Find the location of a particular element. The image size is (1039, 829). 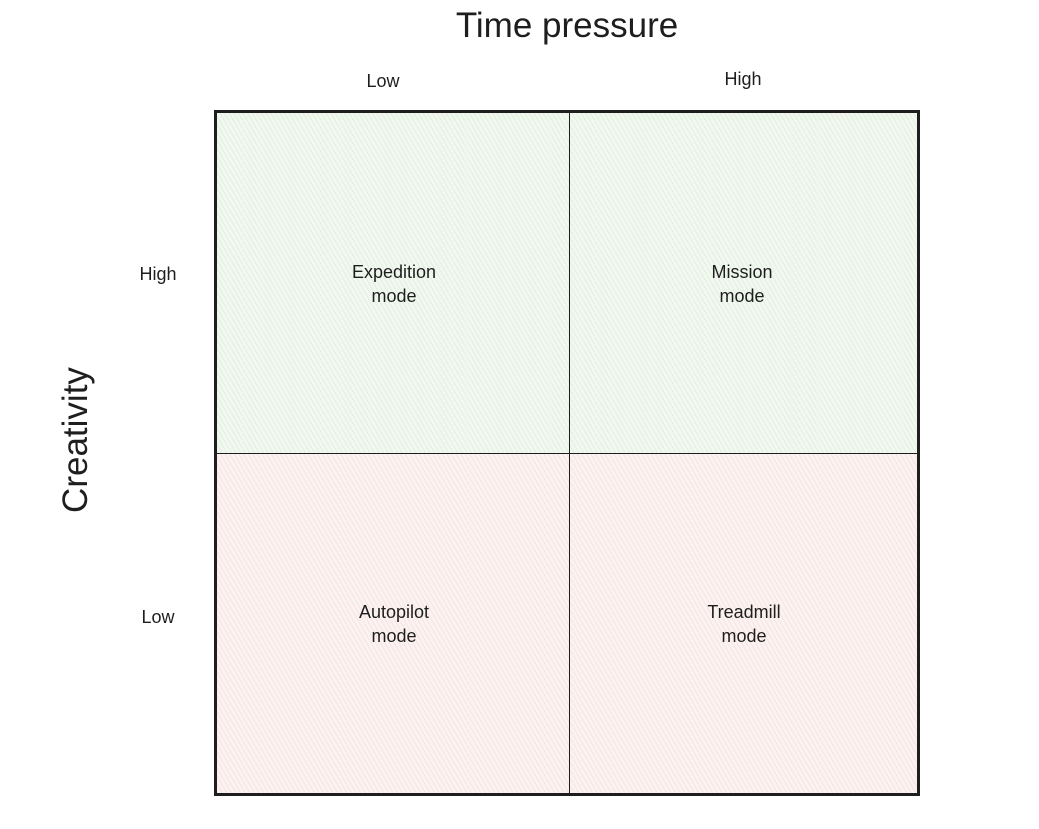

quadrant-label-autopilot: Autopilot mode is located at coordinates (394, 624).